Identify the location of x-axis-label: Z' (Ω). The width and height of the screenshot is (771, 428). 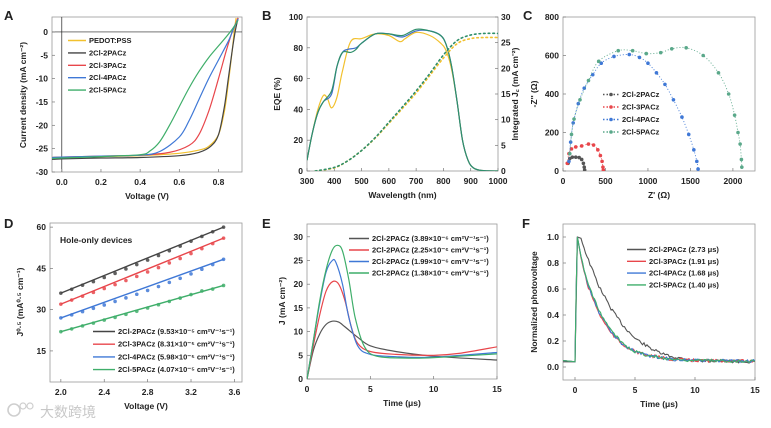
(659, 195).